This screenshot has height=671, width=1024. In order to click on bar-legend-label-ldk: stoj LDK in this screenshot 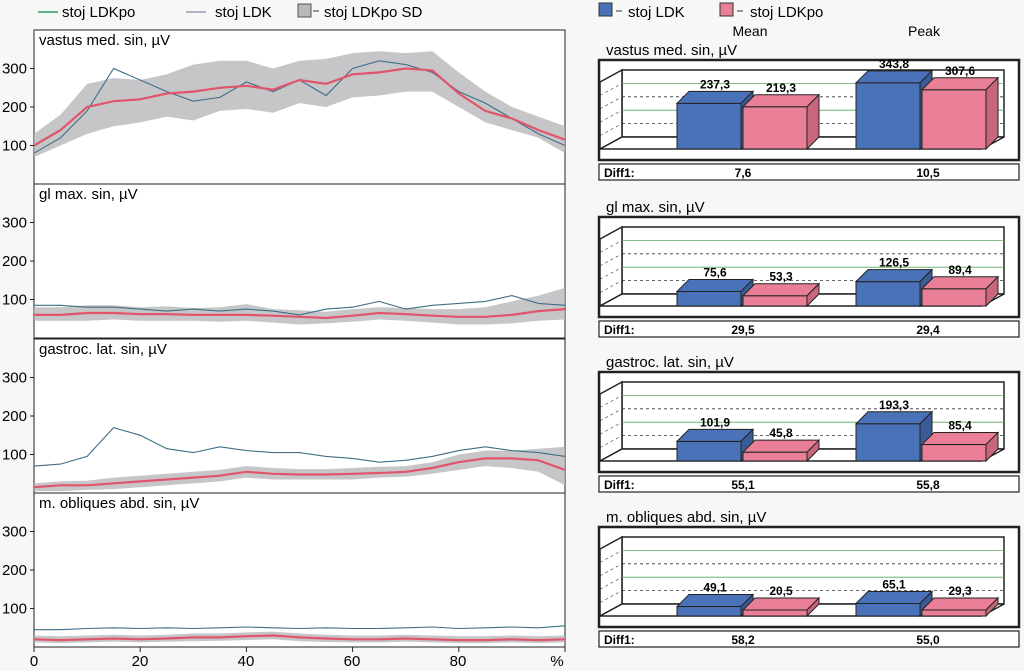, I will do `click(656, 12)`.